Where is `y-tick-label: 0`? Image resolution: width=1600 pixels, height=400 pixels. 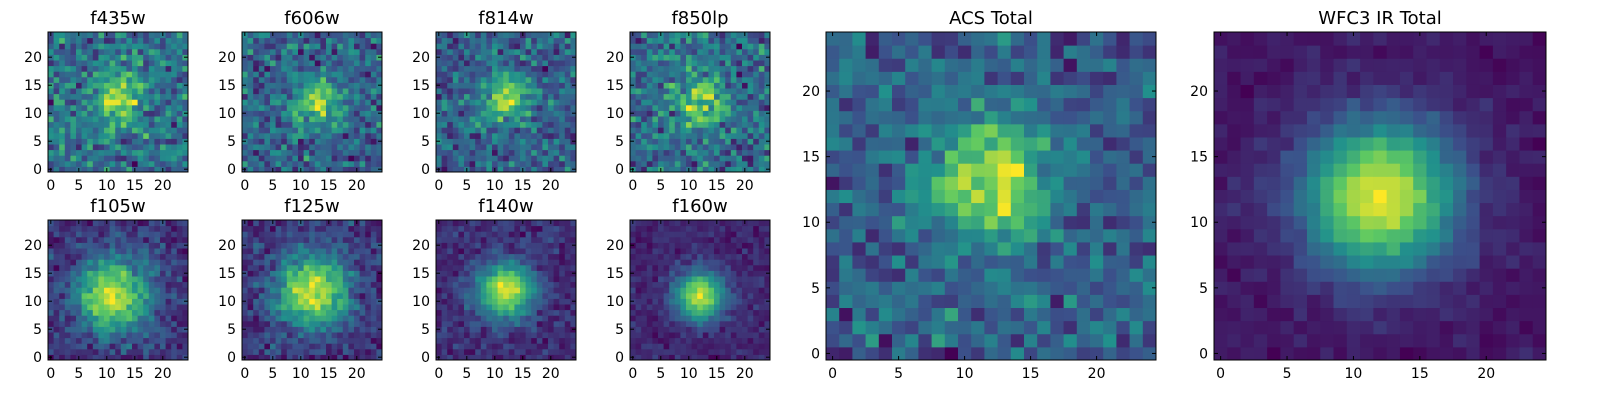 y-tick-label: 0 is located at coordinates (425, 170).